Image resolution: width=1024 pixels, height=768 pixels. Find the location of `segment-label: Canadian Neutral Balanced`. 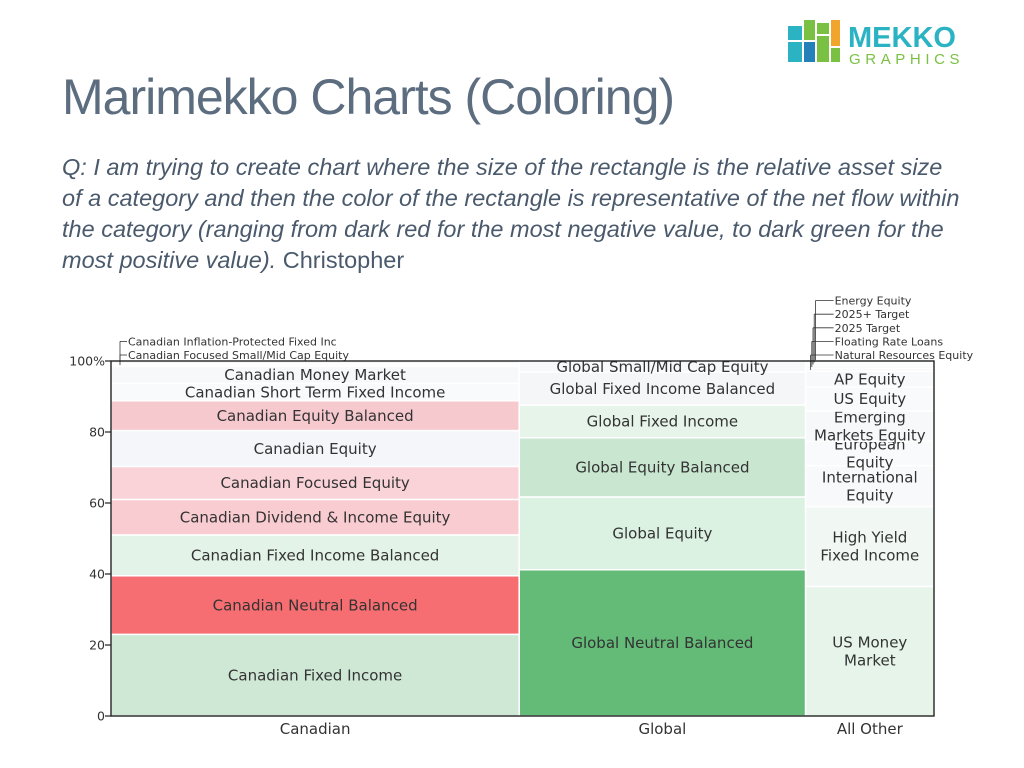

segment-label: Canadian Neutral Balanced is located at coordinates (315, 605).